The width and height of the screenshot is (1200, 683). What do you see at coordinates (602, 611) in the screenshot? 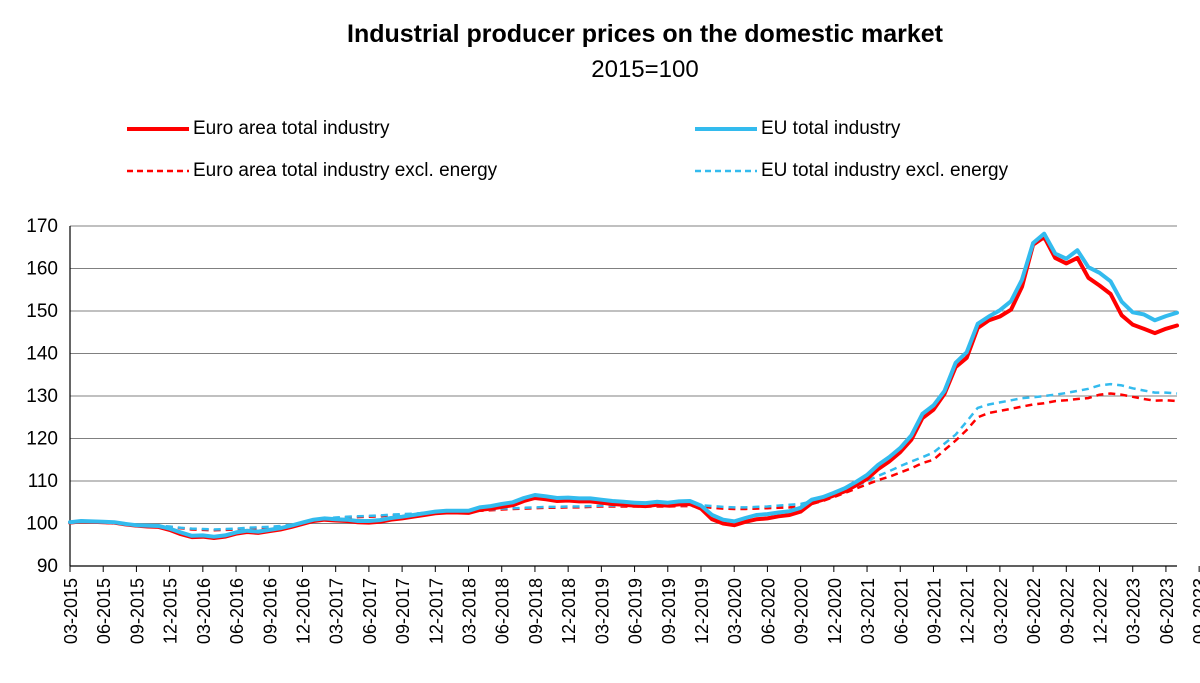
I see `x-tick-label: 03-2019` at bounding box center [602, 611].